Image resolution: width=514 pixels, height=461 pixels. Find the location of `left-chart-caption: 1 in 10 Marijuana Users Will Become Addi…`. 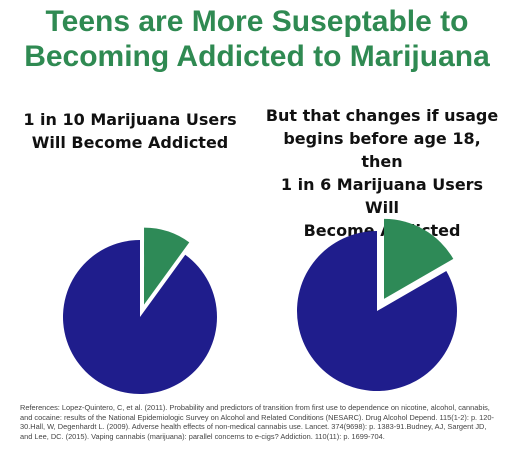

left-chart-caption: 1 in 10 Marijuana Users Will Become Addi… is located at coordinates (130, 131).